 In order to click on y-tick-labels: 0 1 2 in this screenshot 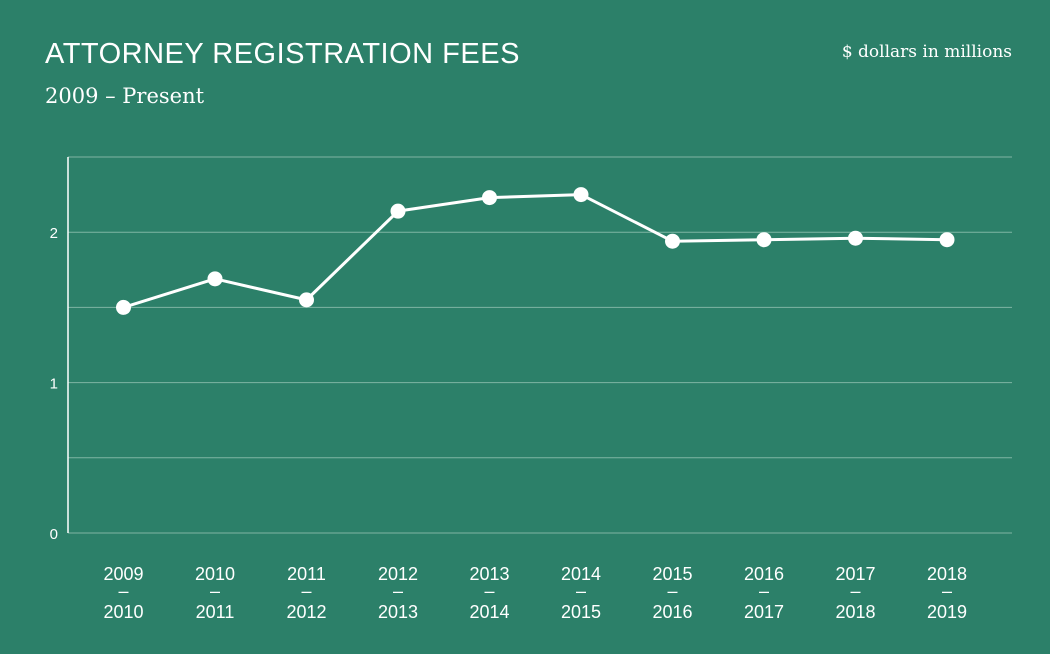, I will do `click(54, 384)`.